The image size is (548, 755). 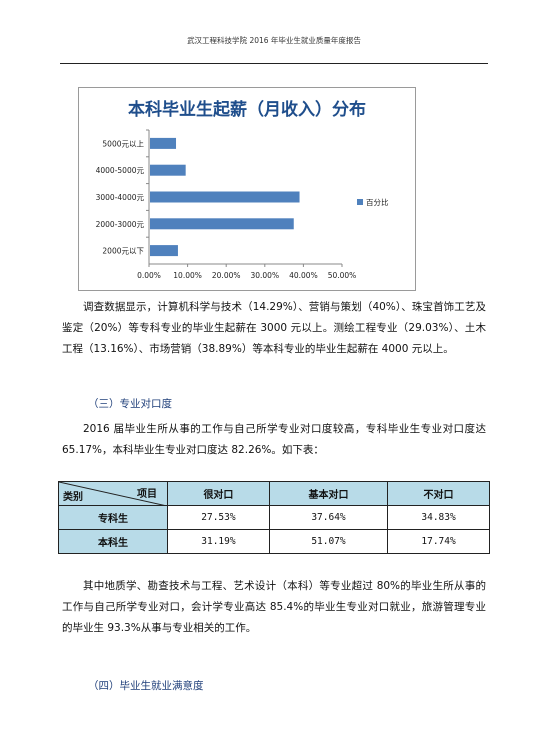 I want to click on table-cell: 37.64%, so click(x=328, y=517).